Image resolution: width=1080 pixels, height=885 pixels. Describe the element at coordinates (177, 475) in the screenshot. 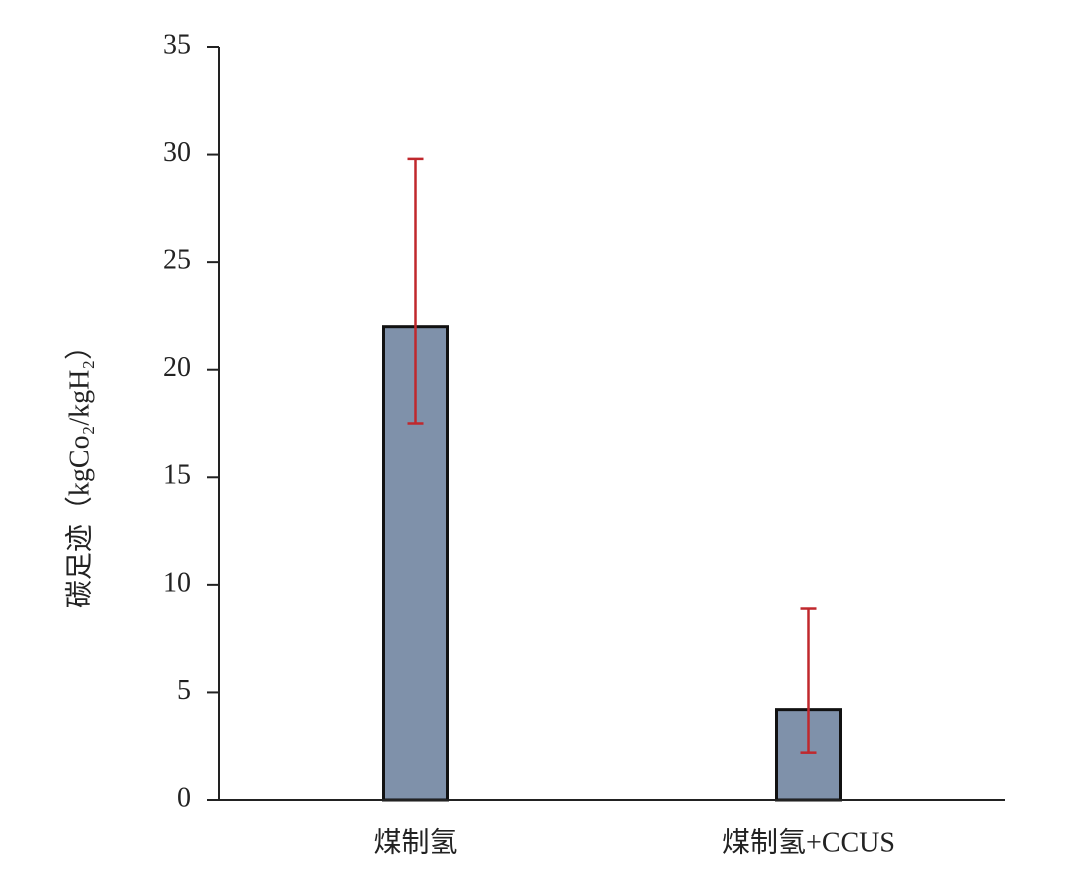

I see `y-tick-label: 15` at that location.